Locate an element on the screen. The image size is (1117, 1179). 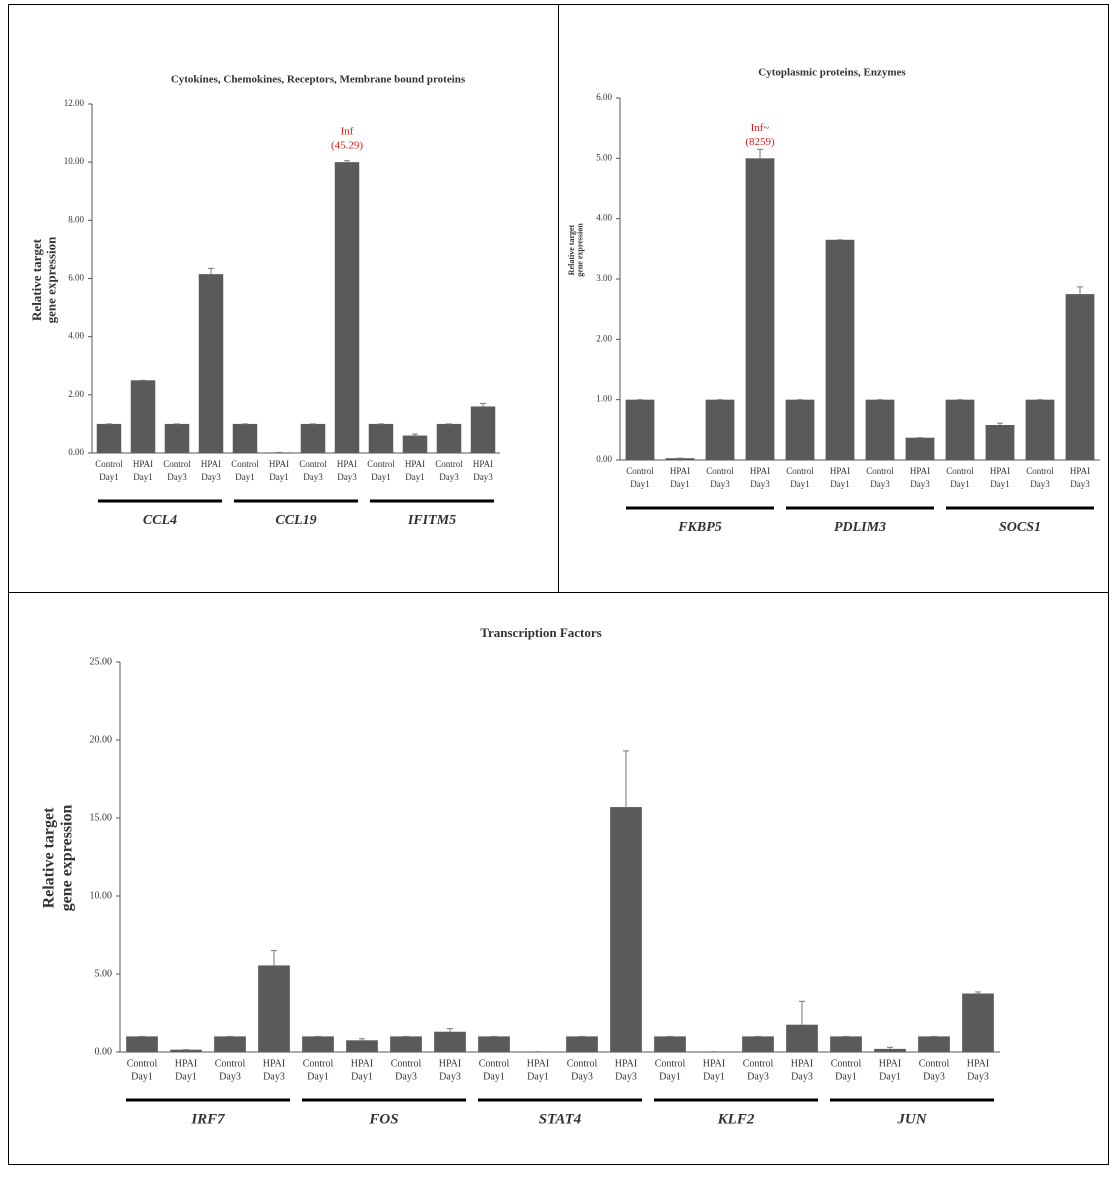
y-tick-label: 5.00 is located at coordinates (604, 157).